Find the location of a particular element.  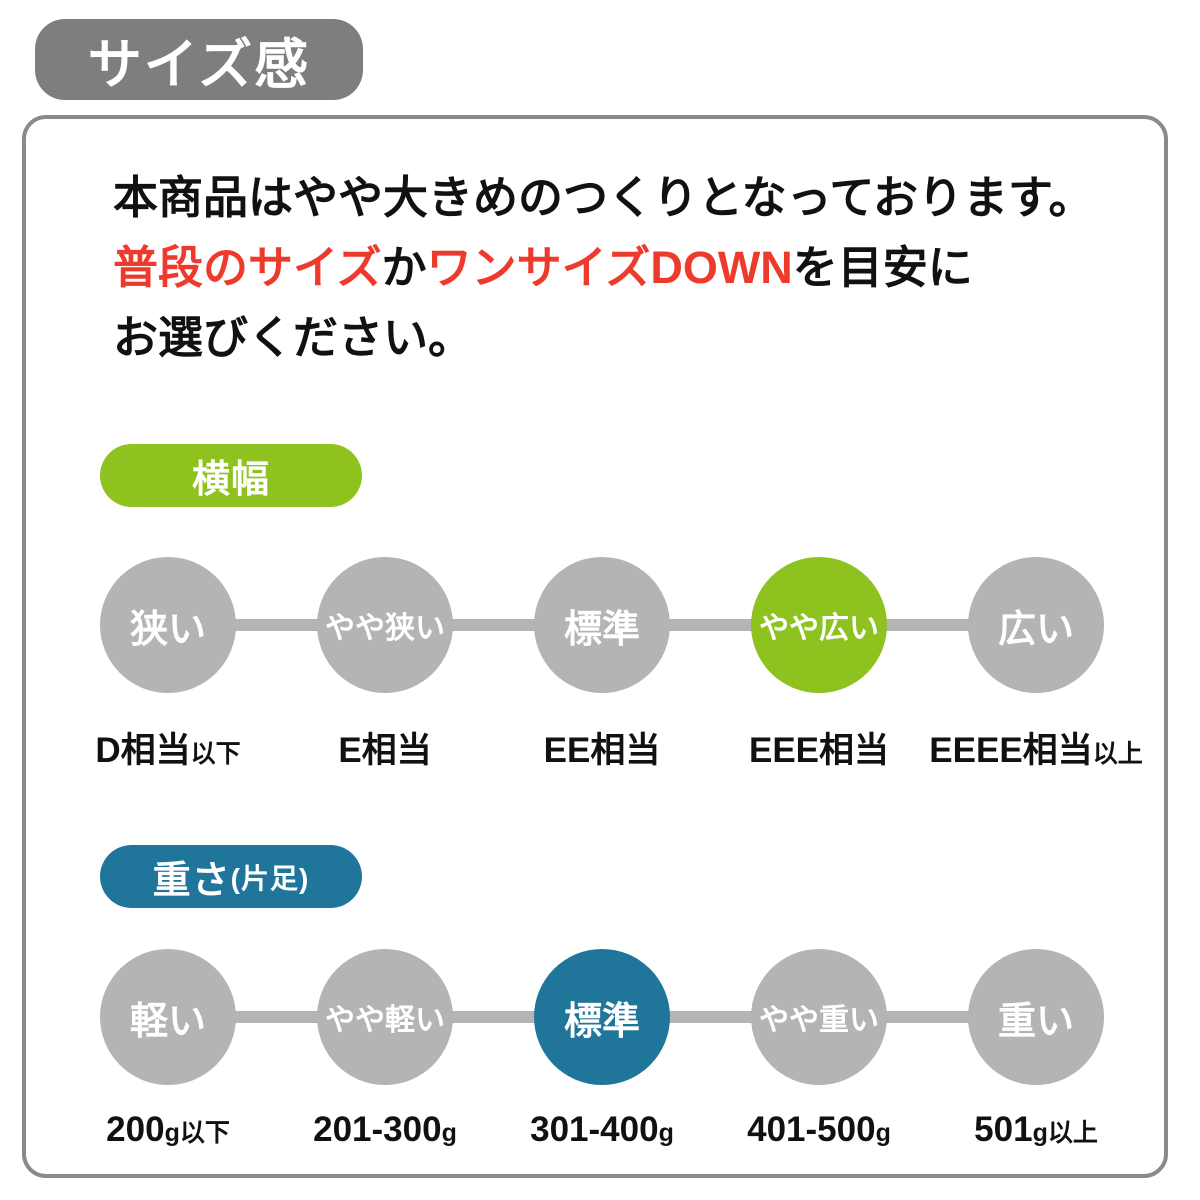

weight-circle-heavy: 重い is located at coordinates (1036, 1017).